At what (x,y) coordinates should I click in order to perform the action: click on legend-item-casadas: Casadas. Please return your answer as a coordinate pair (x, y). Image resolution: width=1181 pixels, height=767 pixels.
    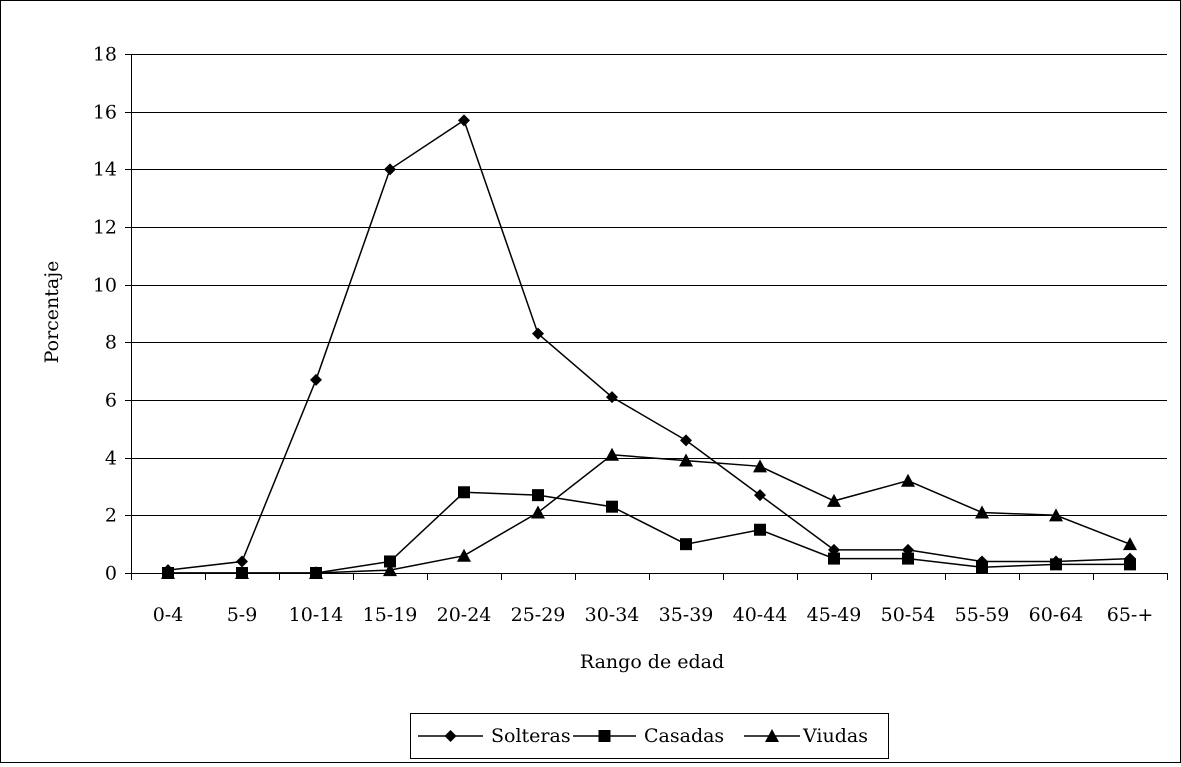
    Looking at the image, I should click on (648, 736).